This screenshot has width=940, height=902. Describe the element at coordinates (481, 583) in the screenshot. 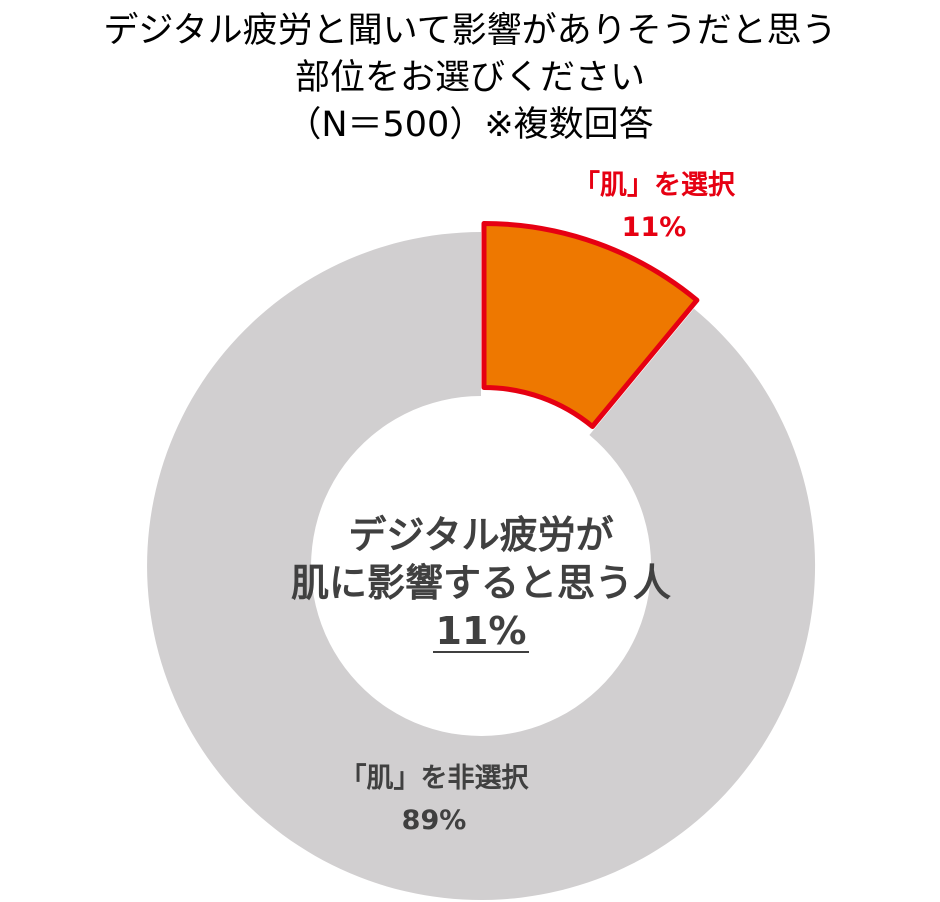

I see `center-text-line-2: 肌に影響すると思う人` at that location.